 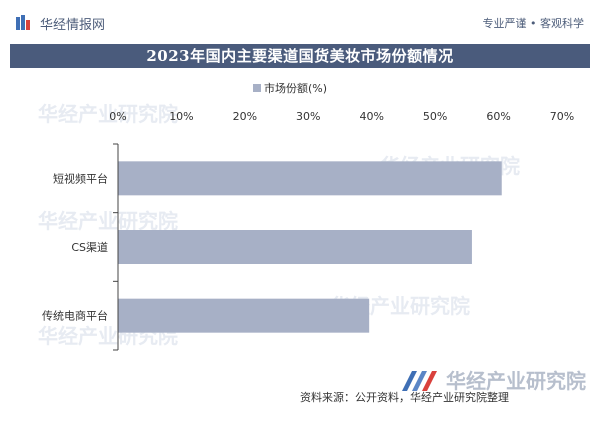 I want to click on source-note: 资料来源：公开资料，华经产业研究院整理, so click(x=404, y=397).